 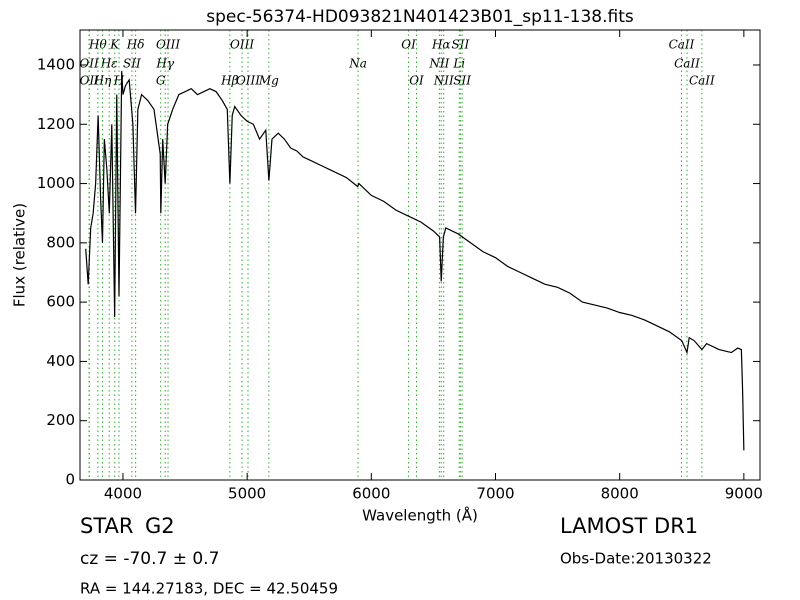 What do you see at coordinates (420, 515) in the screenshot?
I see `x-axis-label: Wavelength (Å)` at bounding box center [420, 515].